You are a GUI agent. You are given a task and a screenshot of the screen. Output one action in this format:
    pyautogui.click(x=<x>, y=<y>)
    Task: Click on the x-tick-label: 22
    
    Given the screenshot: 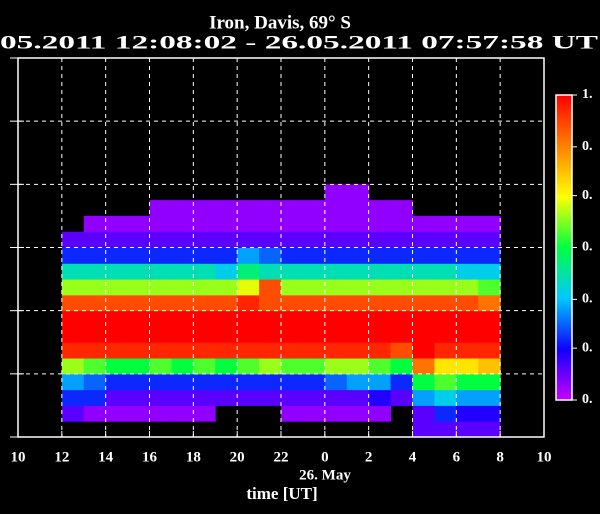 What is the action you would take?
    pyautogui.click(x=281, y=457)
    